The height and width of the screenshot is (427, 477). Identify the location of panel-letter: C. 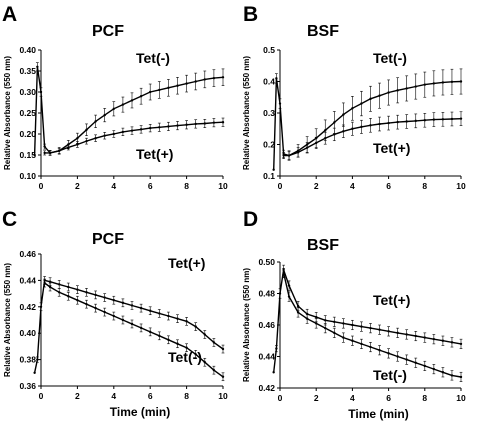
(9, 219).